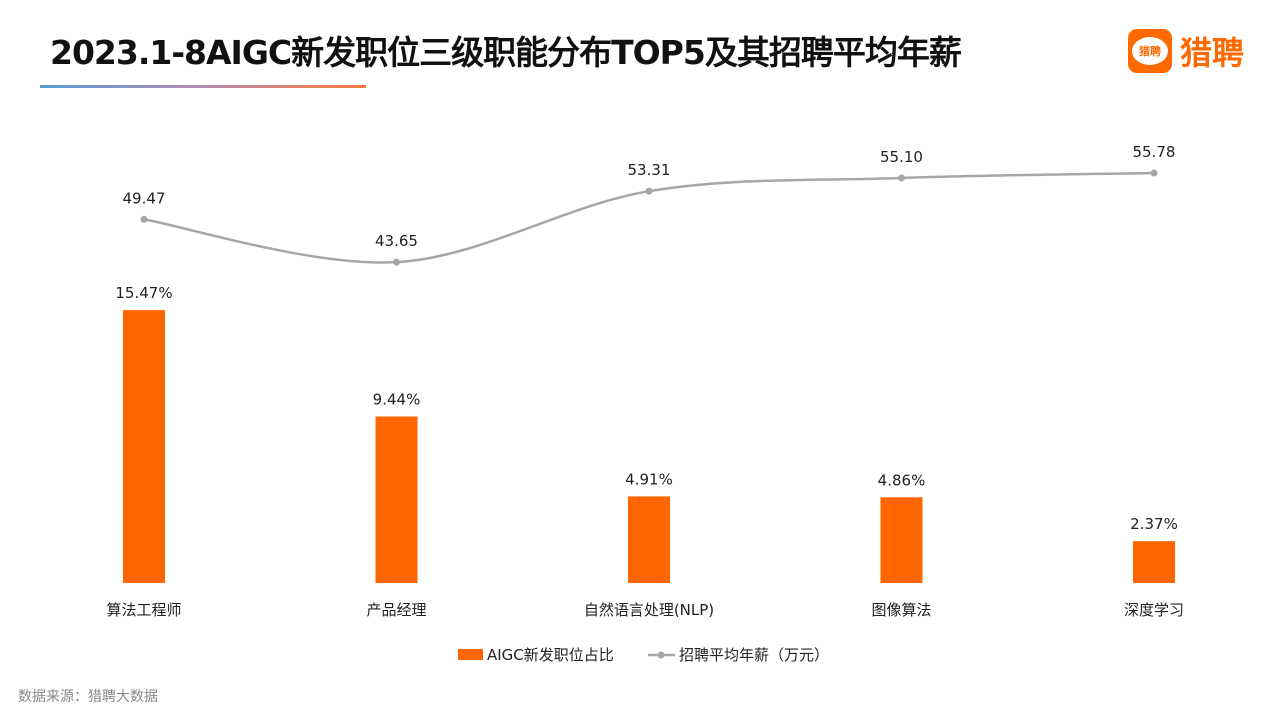 Image resolution: width=1280 pixels, height=720 pixels. I want to click on line-data-label: 55.78, so click(1154, 152).